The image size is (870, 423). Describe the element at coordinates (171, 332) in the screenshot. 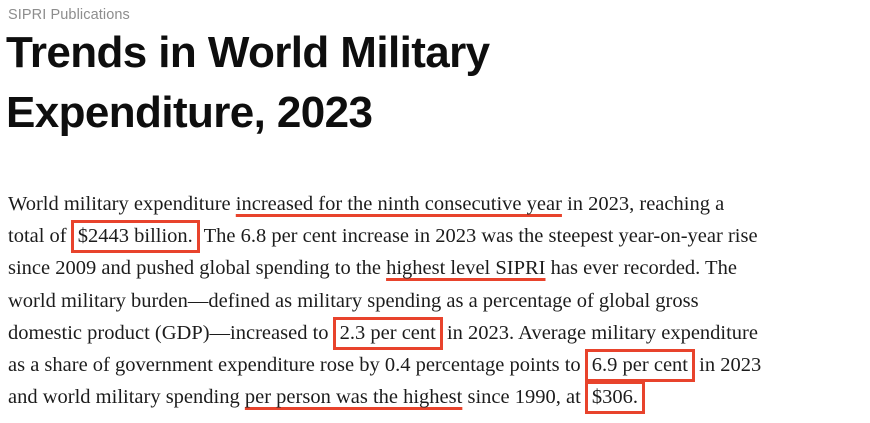

I see `text-segment: domestic product (GDP)—increased to` at that location.